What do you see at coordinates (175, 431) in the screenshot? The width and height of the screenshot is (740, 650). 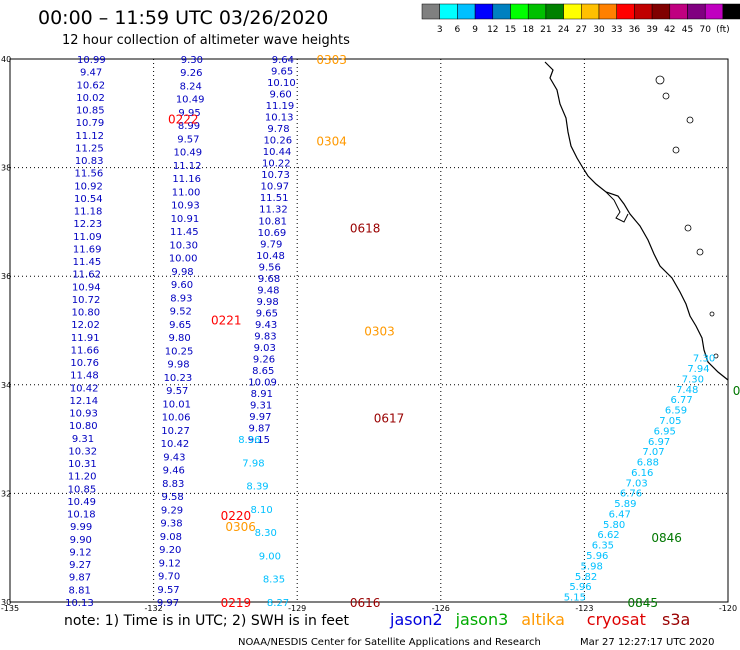 I see `swh-value: 10.27` at bounding box center [175, 431].